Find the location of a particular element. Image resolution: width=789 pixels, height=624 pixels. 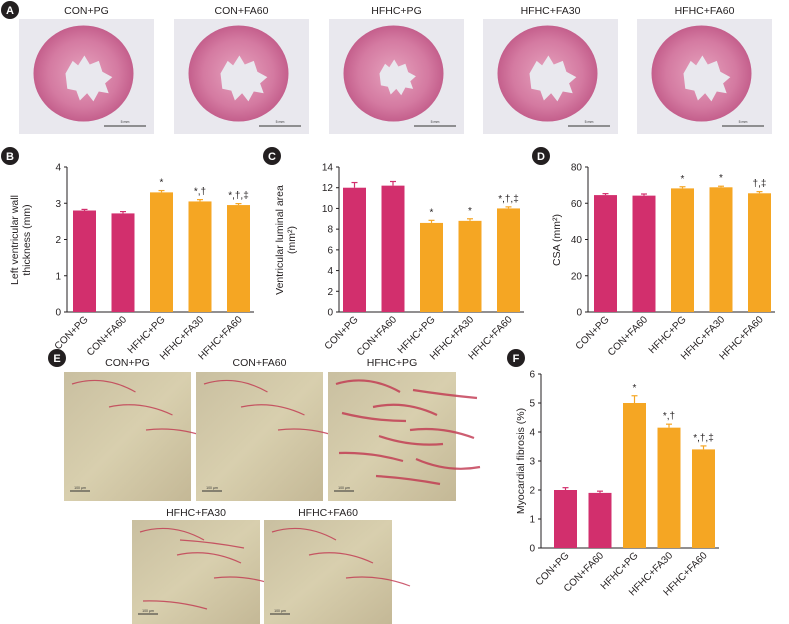

panel-letter-e-text: E is located at coordinates (56, 359).